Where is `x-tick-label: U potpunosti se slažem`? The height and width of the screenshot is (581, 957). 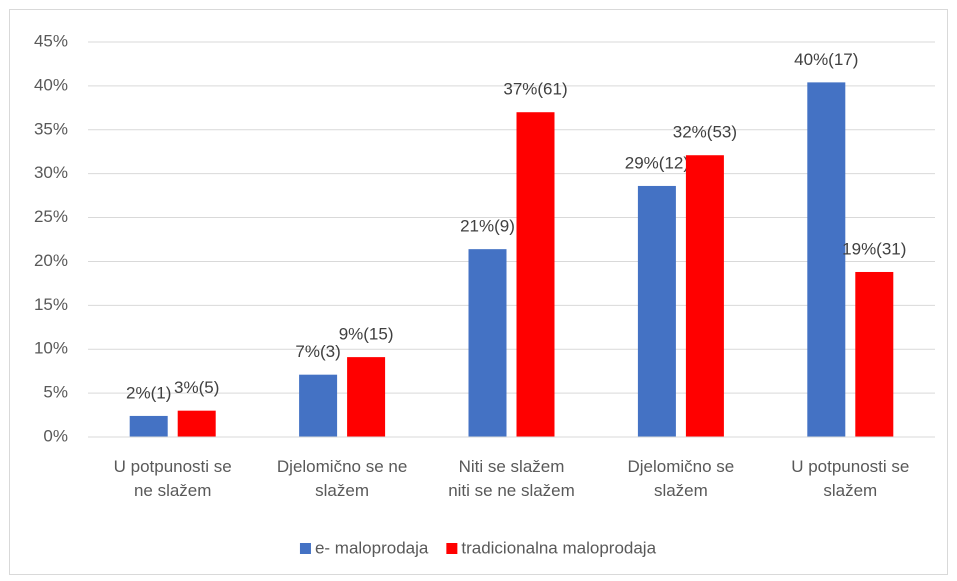 x-tick-label: U potpunosti se slažem is located at coordinates (850, 478).